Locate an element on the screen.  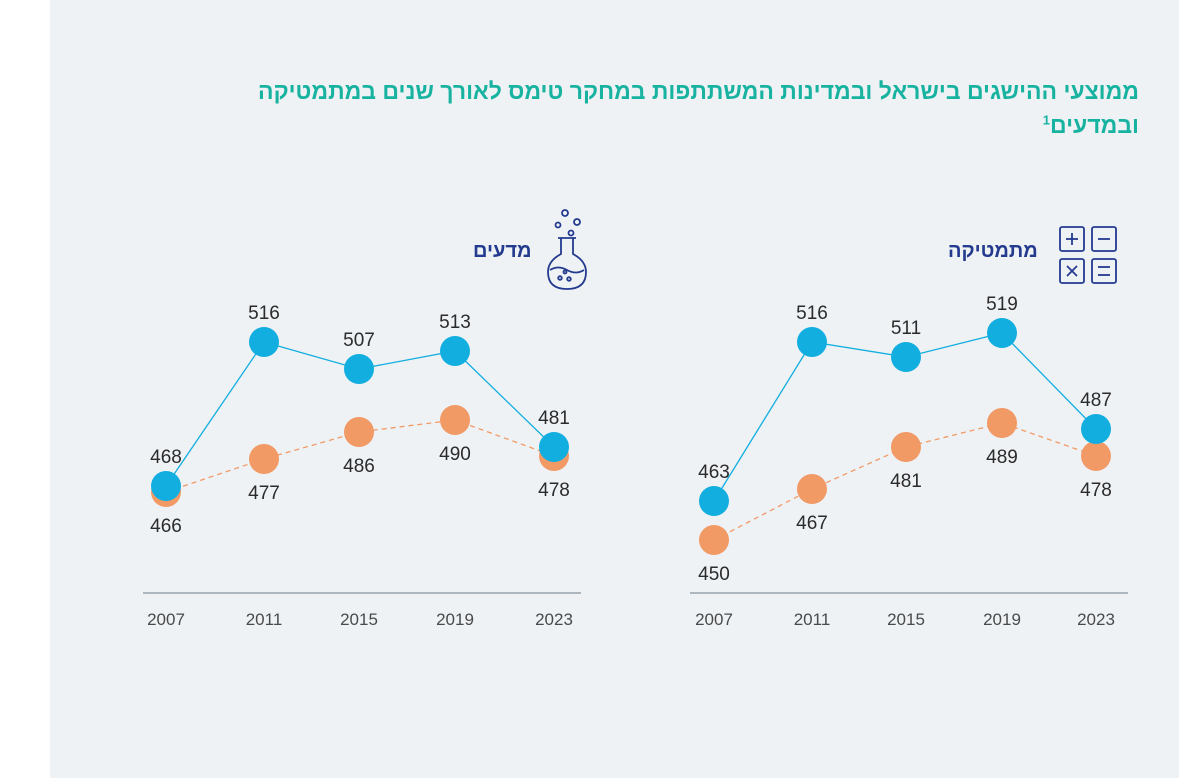
footnote-marker: 1 is located at coordinates (1046, 120).